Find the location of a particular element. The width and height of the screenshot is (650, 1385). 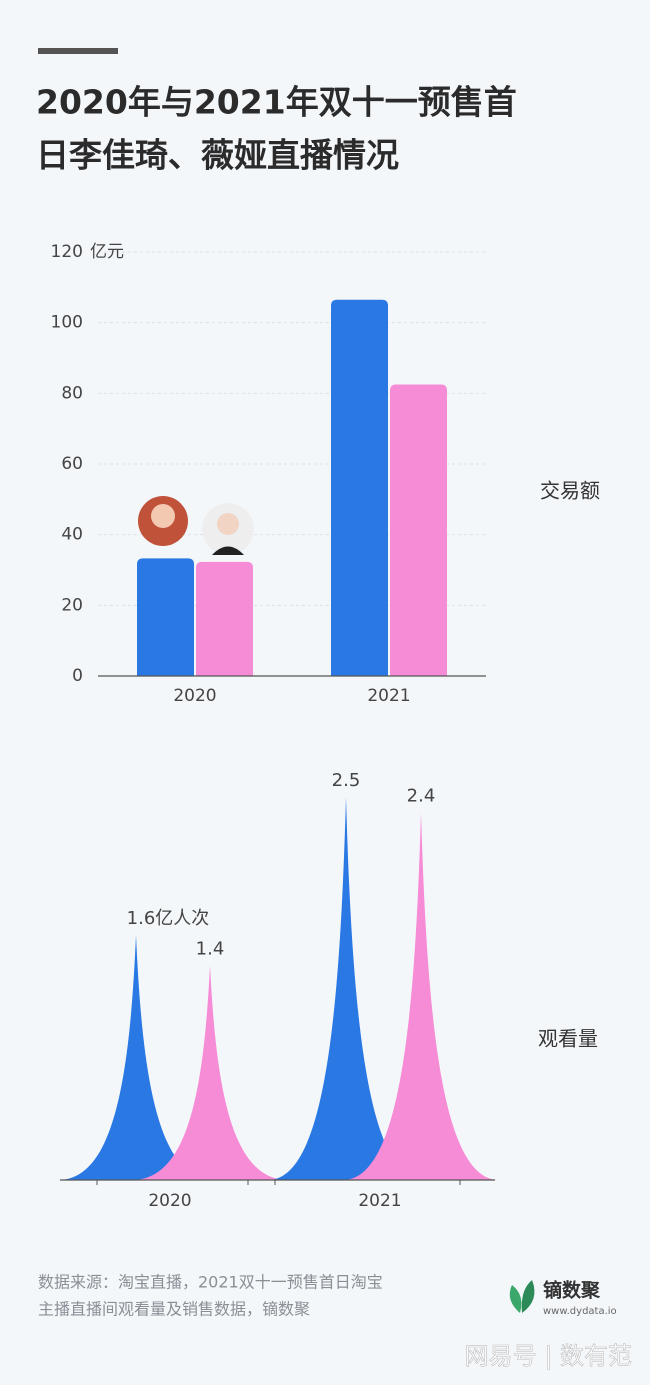

y-unit: 亿元 is located at coordinates (107, 252).